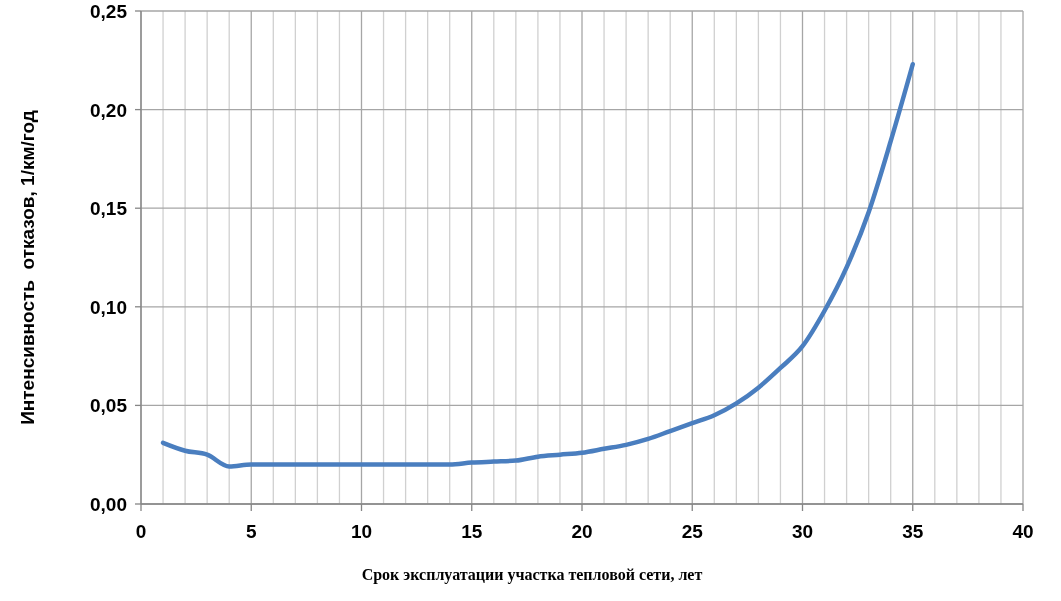 Image resolution: width=1061 pixels, height=601 pixels. What do you see at coordinates (108, 110) in the screenshot?
I see `y-tick-label: 0,20` at bounding box center [108, 110].